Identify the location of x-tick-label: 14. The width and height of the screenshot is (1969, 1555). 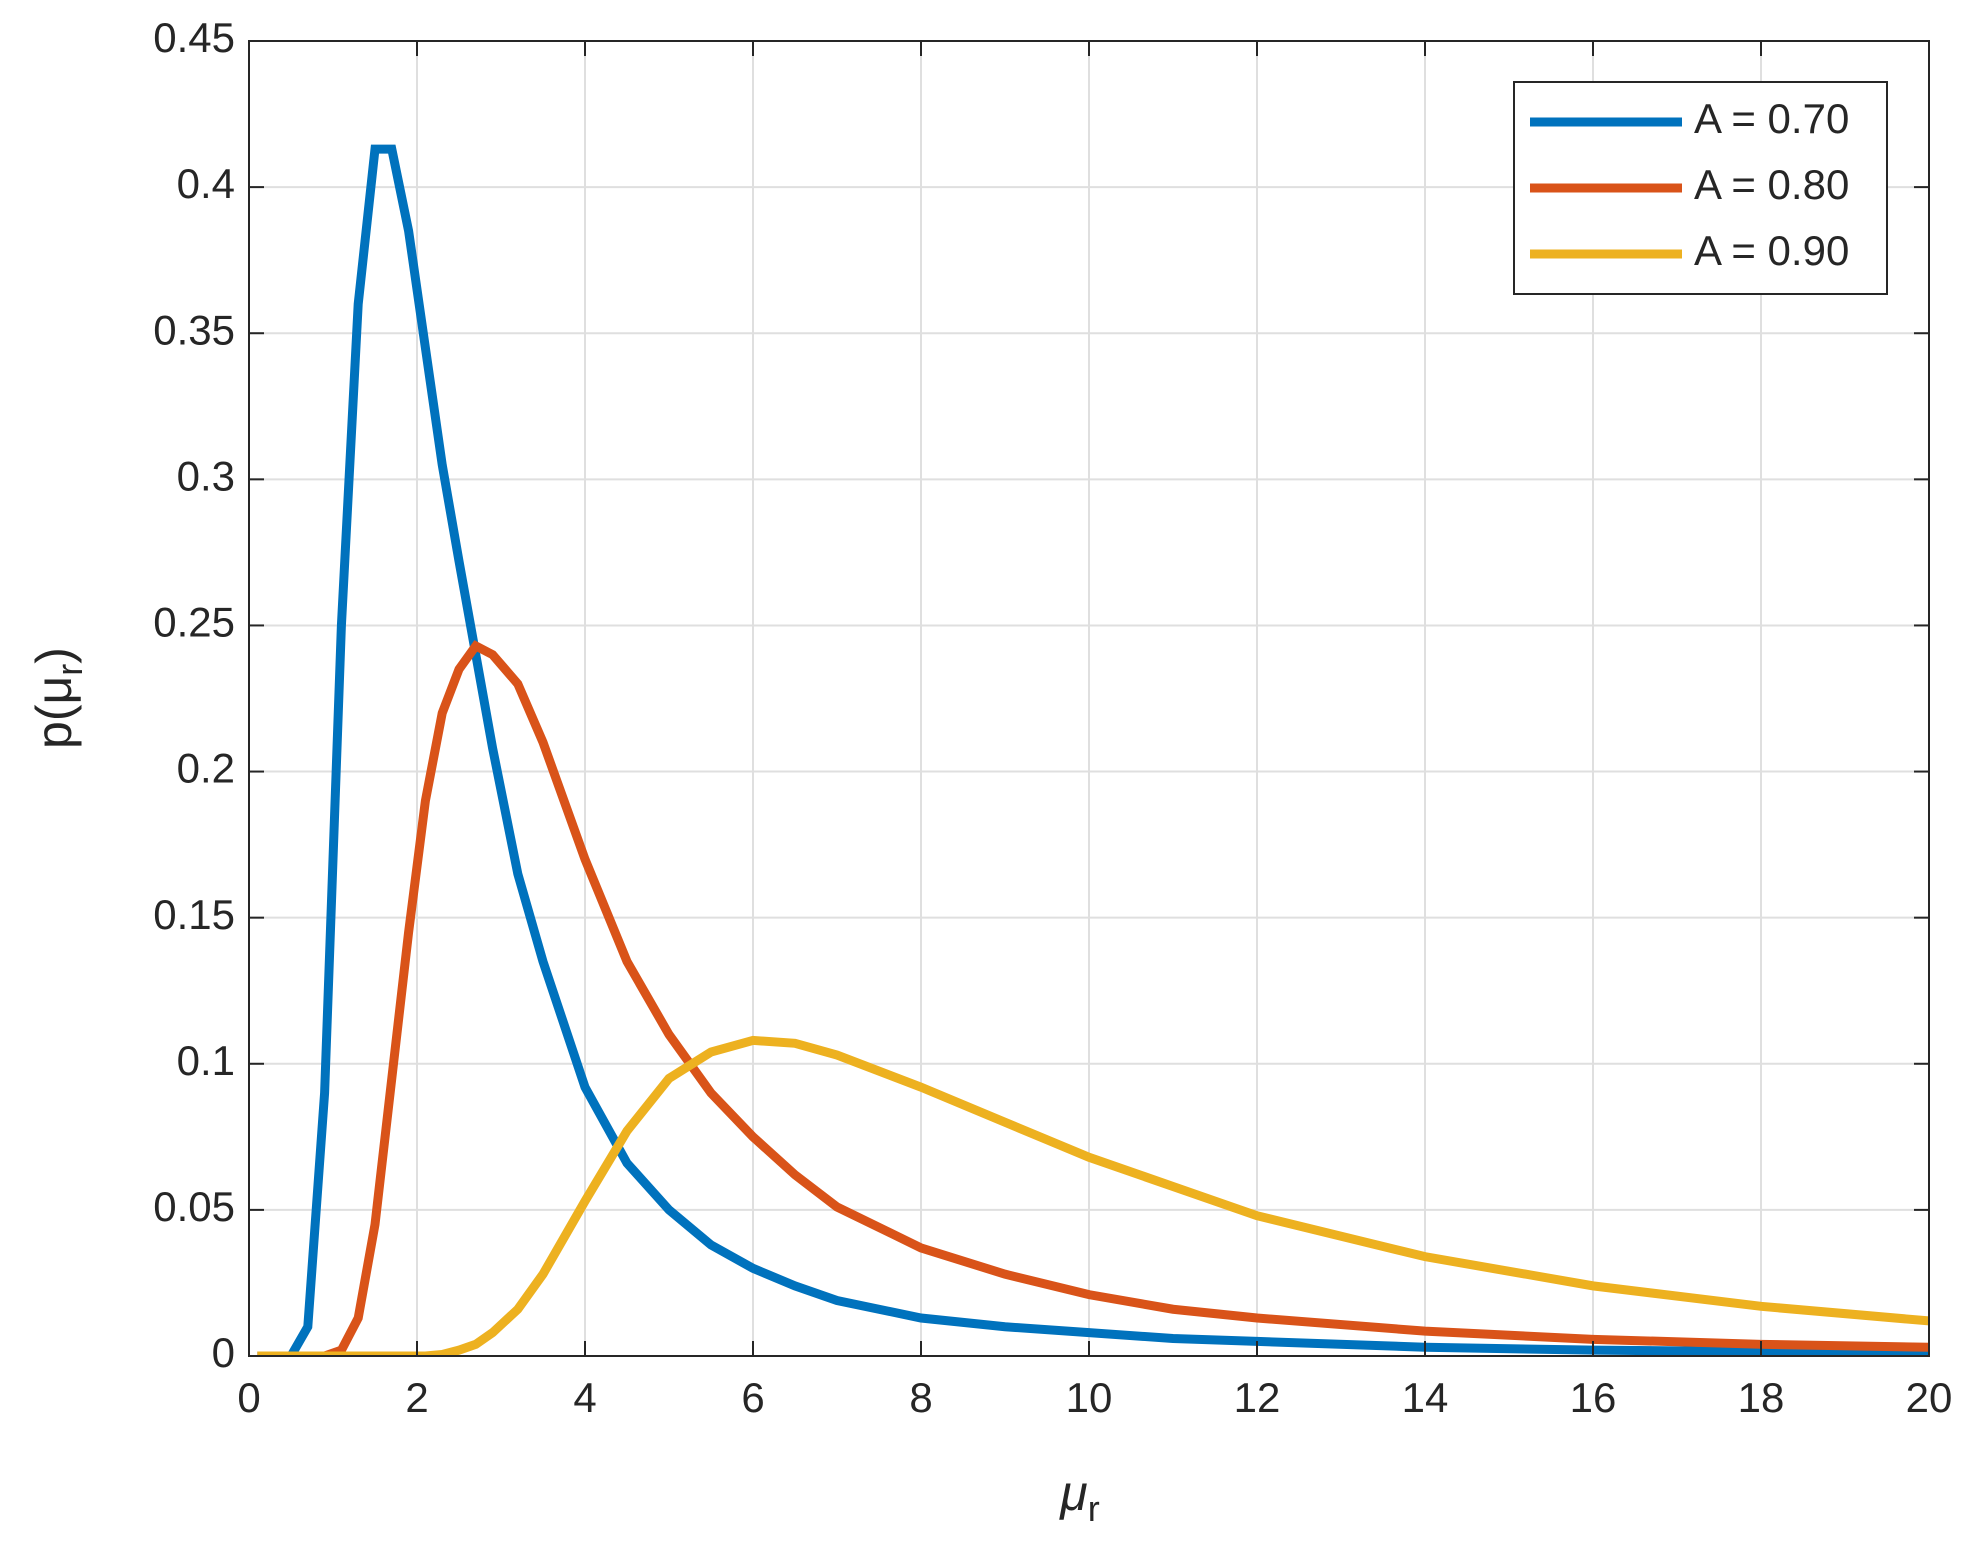
(1425, 1397).